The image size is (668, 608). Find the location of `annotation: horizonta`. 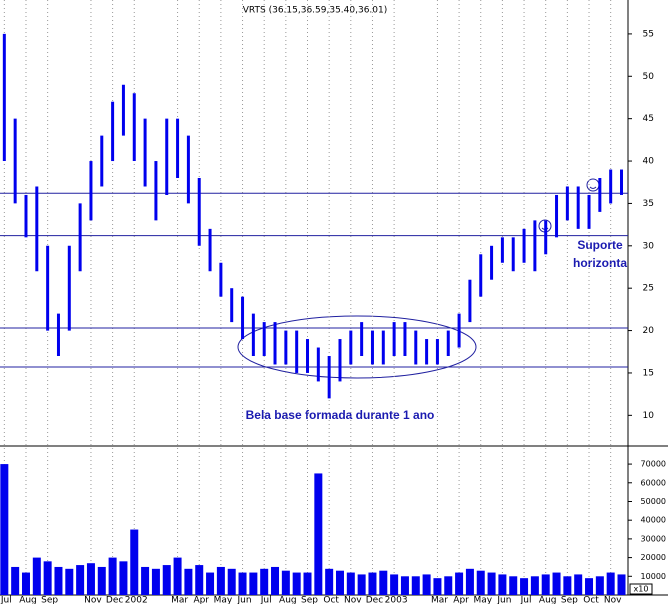

annotation: horizonta is located at coordinates (600, 263).